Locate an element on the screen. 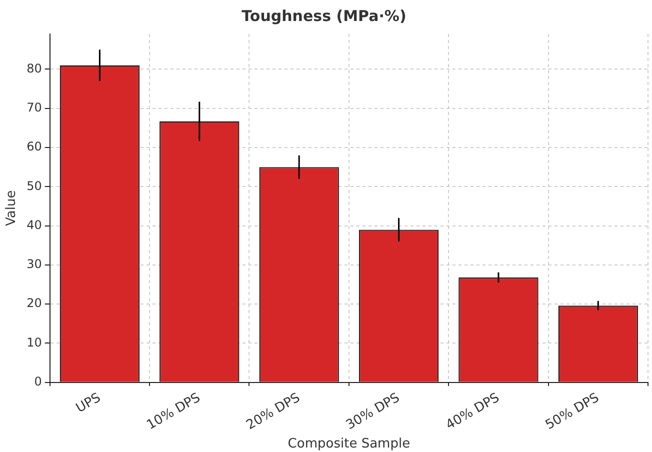 Image resolution: width=652 pixels, height=452 pixels. y-tick-label: 0 is located at coordinates (38, 381).